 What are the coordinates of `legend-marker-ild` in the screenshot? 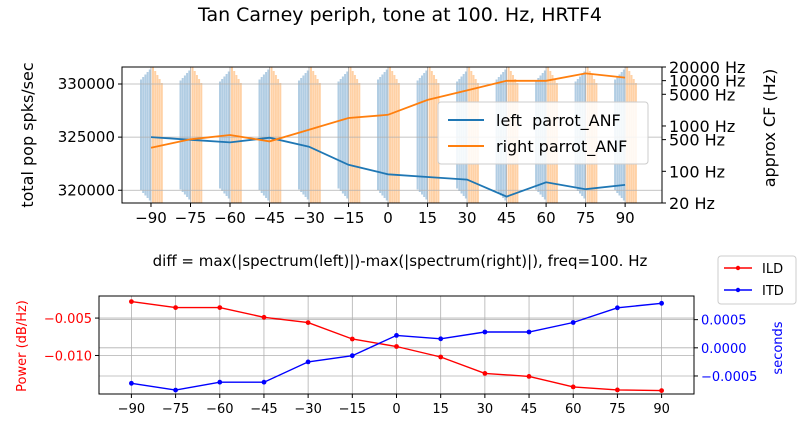 It's located at (738, 268).